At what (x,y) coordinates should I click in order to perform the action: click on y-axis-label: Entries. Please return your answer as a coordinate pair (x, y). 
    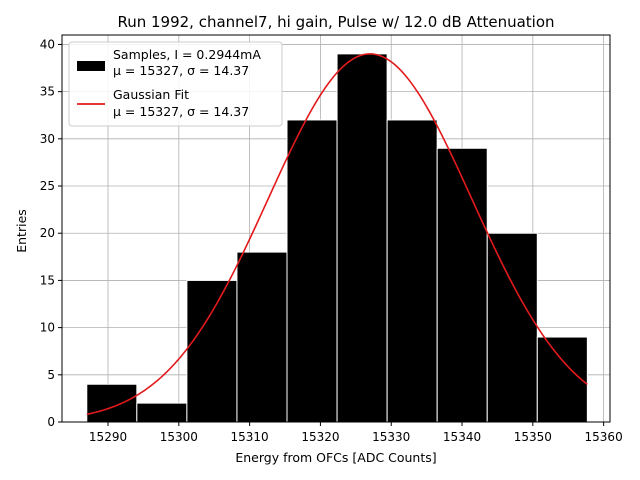
    Looking at the image, I should click on (21, 231).